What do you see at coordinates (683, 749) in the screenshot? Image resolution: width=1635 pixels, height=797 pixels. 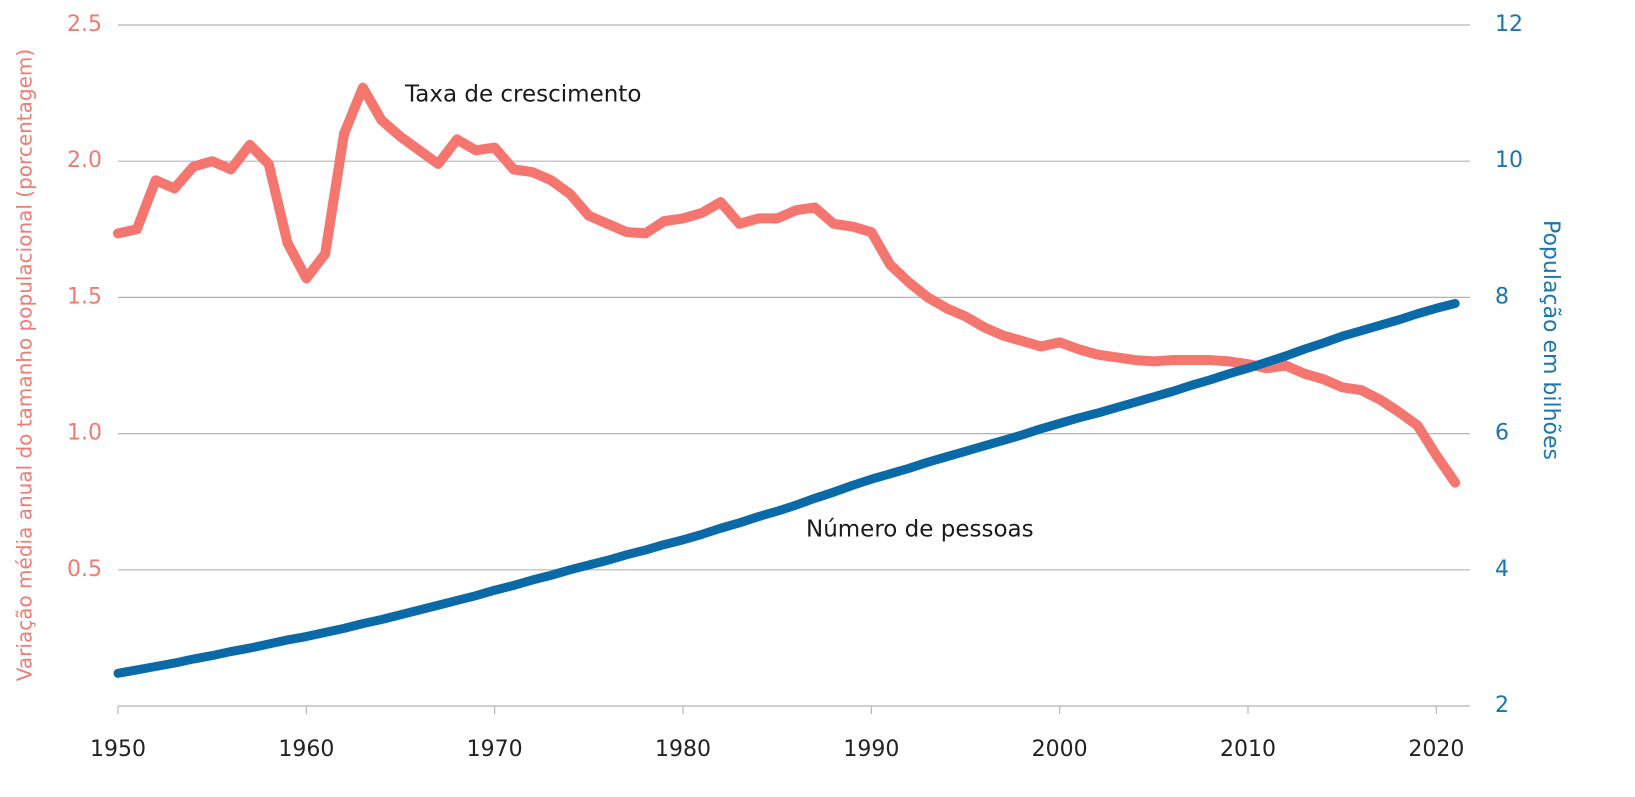 I see `x-tick-label: 1980` at bounding box center [683, 749].